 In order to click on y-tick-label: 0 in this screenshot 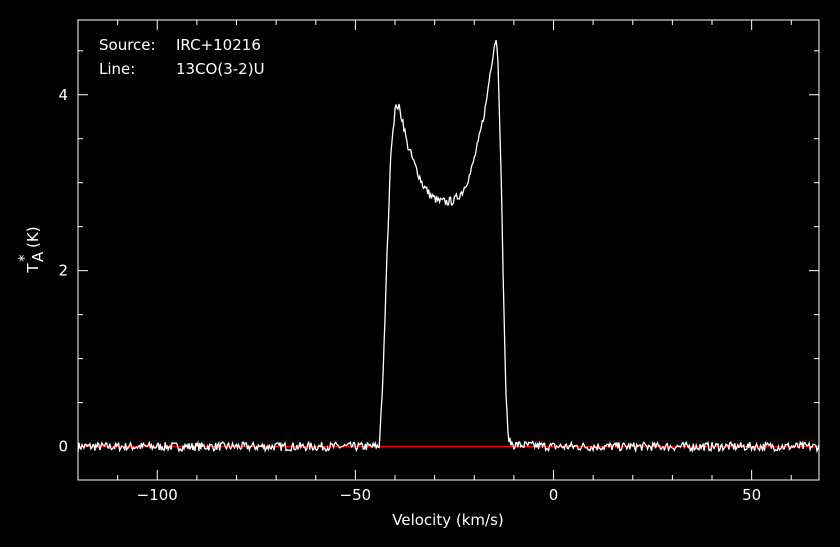, I will do `click(63, 447)`.